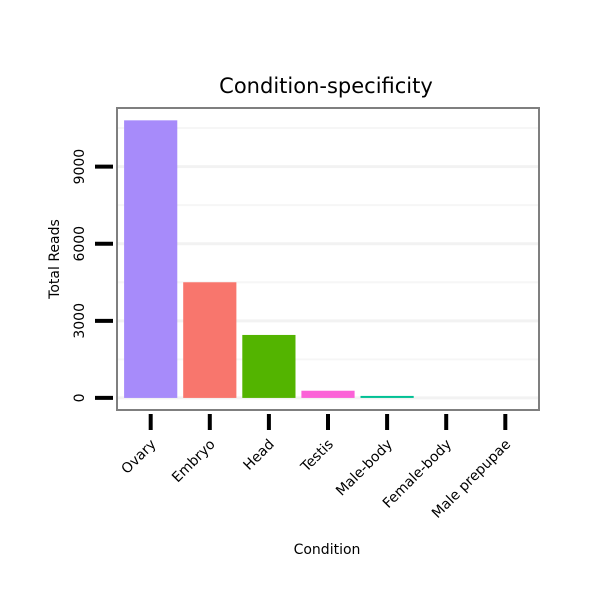 The height and width of the screenshot is (600, 600). Describe the element at coordinates (269, 366) in the screenshot. I see `bar-head` at that location.